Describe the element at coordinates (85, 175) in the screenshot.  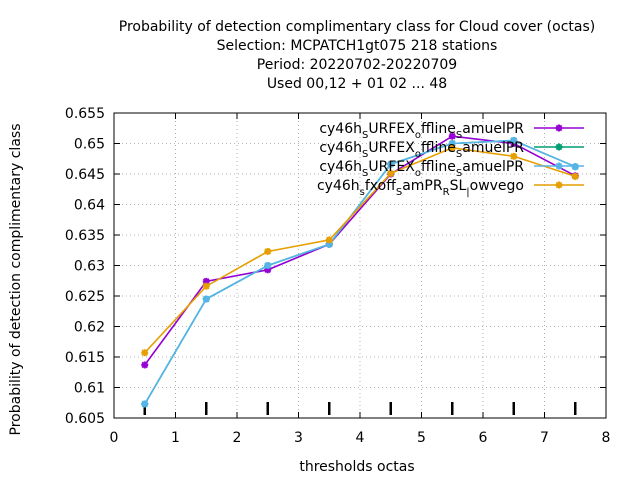
I see `y-tick-label: 0.645` at that location.